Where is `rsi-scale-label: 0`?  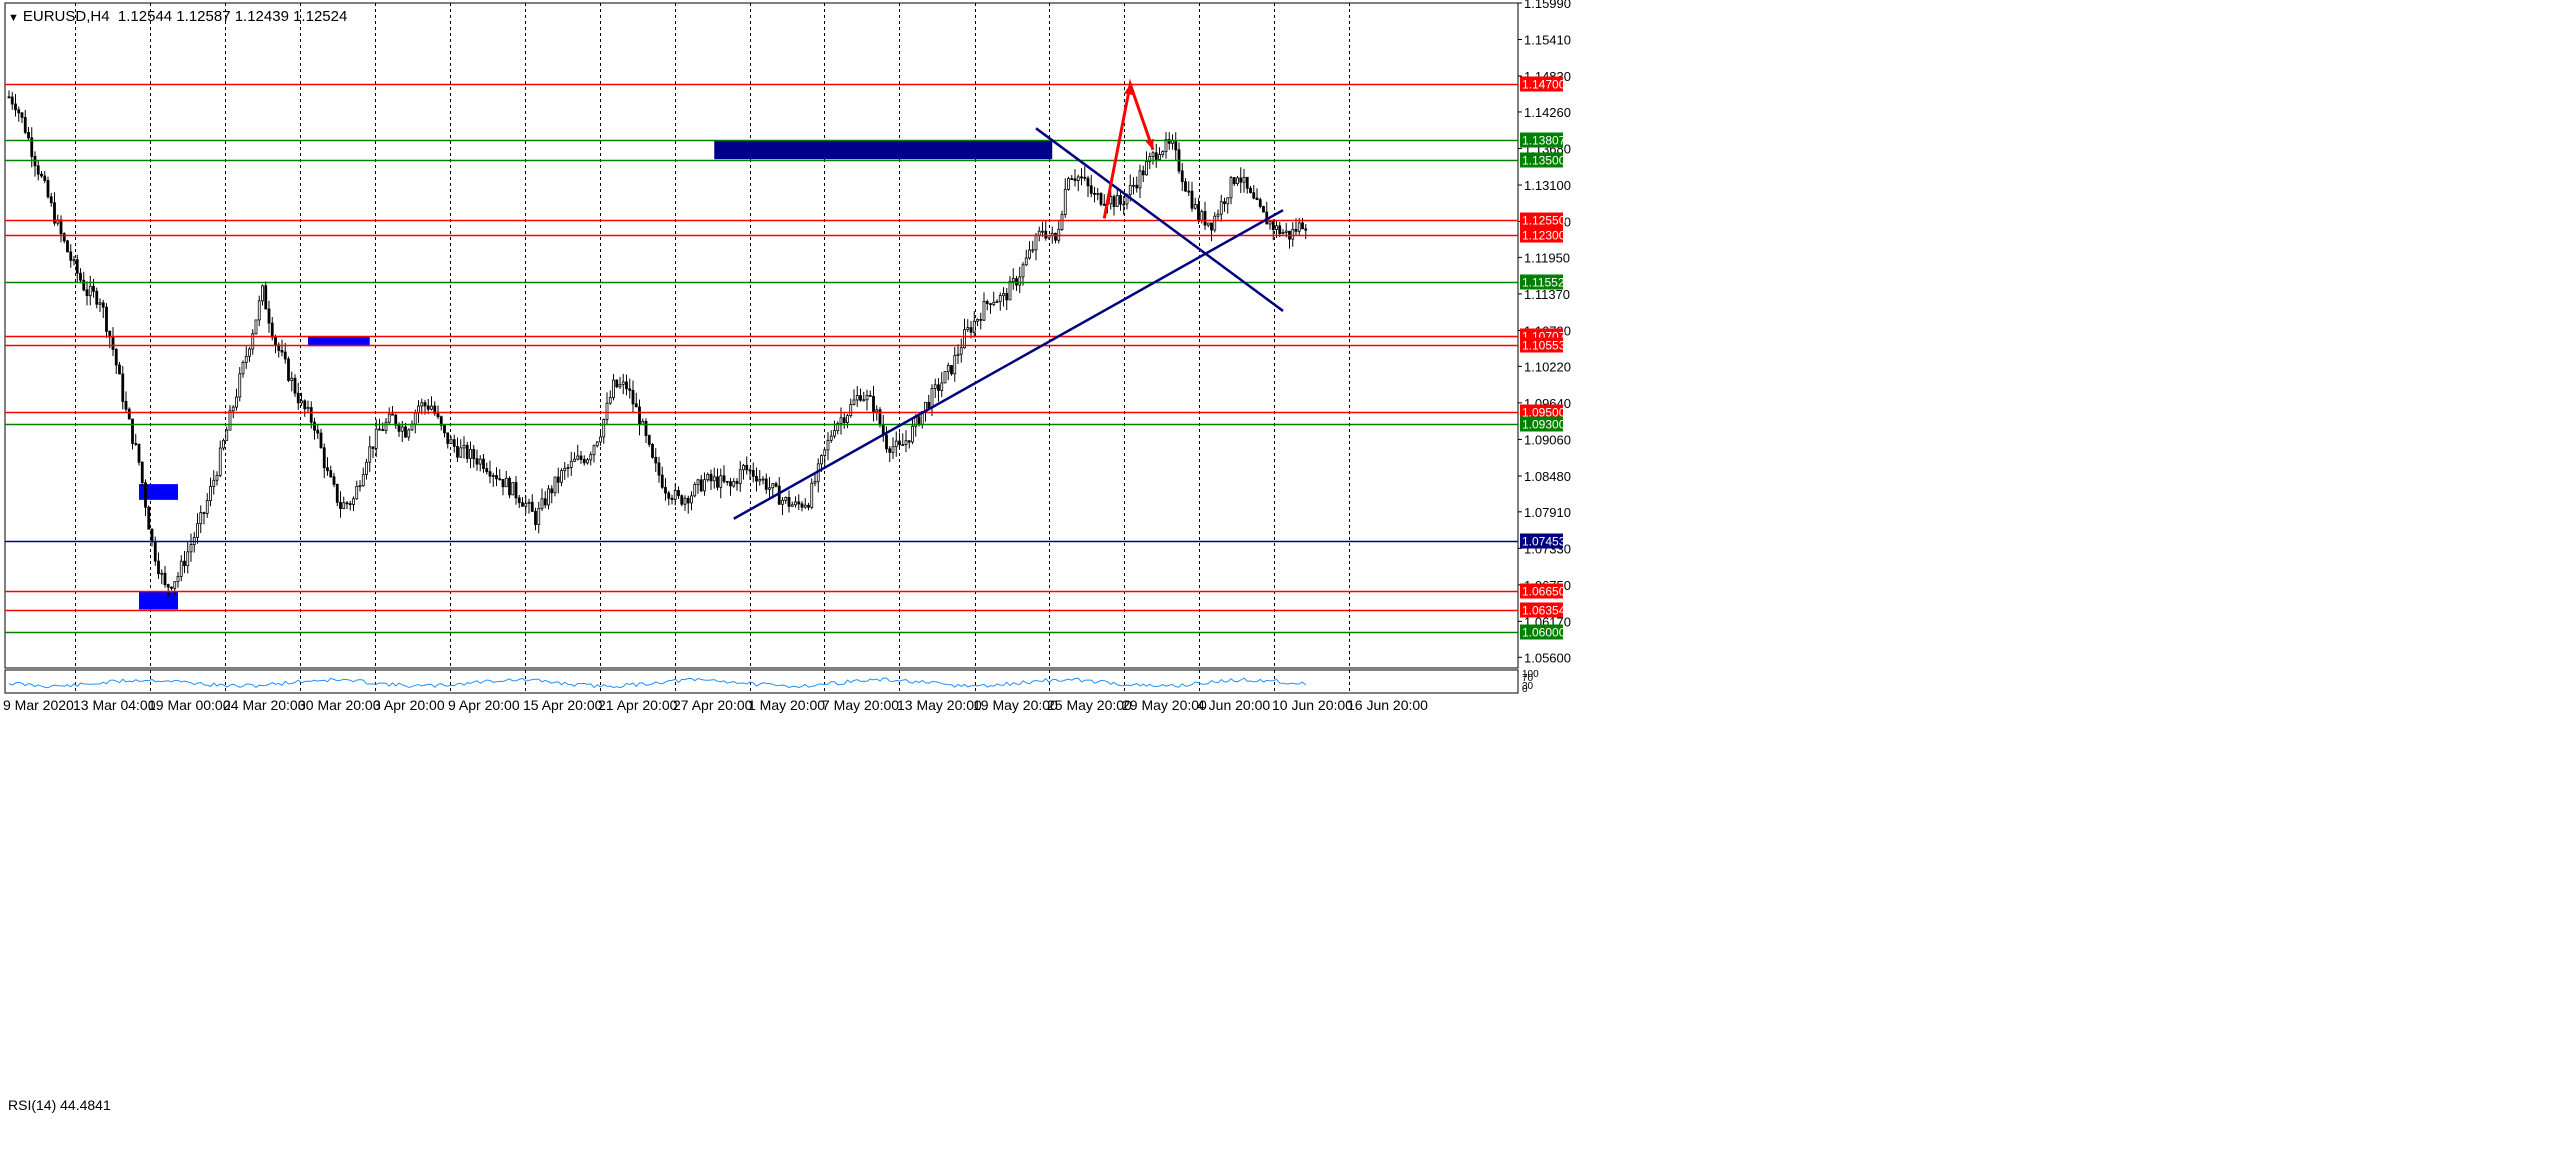 rsi-scale-label: 0 is located at coordinates (1525, 689).